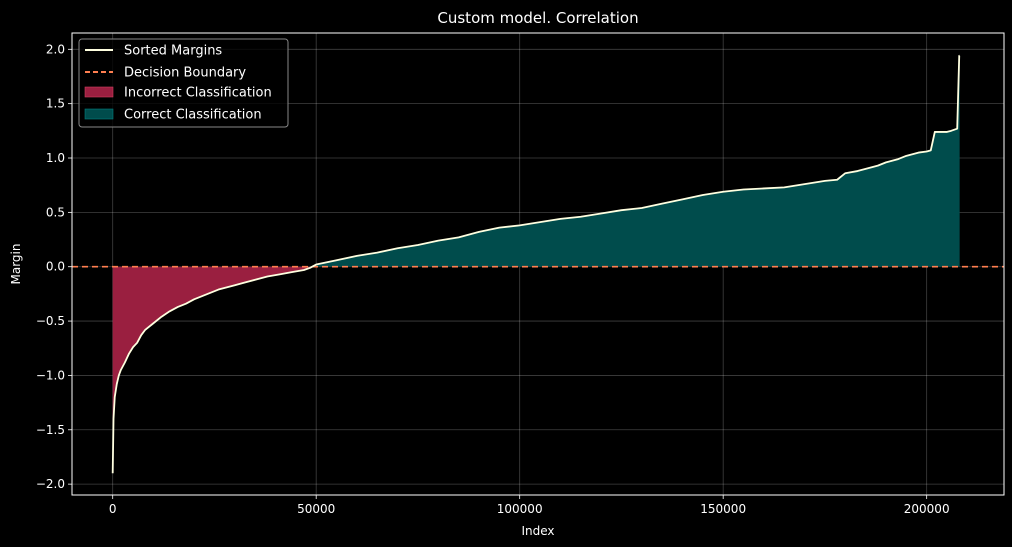 The width and height of the screenshot is (1012, 547). Describe the element at coordinates (537, 531) in the screenshot. I see `x-axis-label: Index` at that location.